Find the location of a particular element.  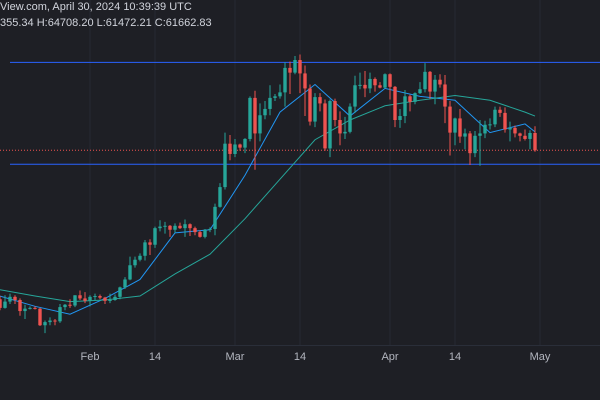

header-line: 355.34 H:64708.20 L:61472.21 C:61662.83 is located at coordinates (106, 23).